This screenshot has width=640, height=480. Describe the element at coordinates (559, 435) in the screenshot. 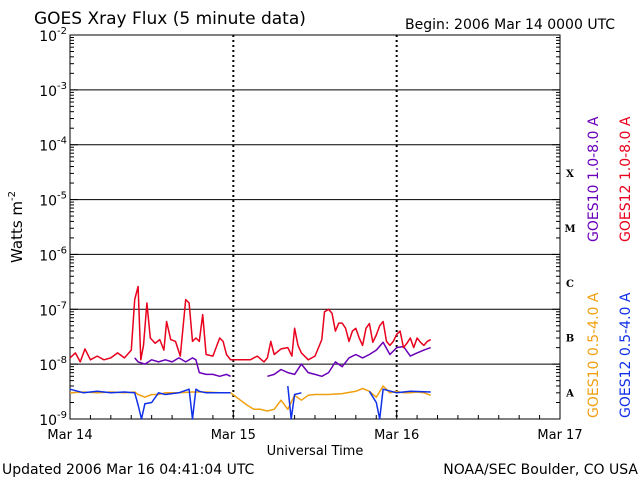

I see `x-tick-label: Mar 17` at that location.